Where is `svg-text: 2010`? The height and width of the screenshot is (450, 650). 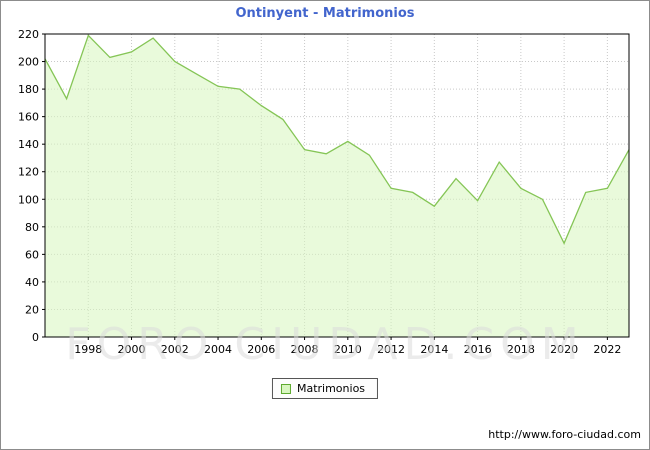 svg-text: 2010 is located at coordinates (348, 349).